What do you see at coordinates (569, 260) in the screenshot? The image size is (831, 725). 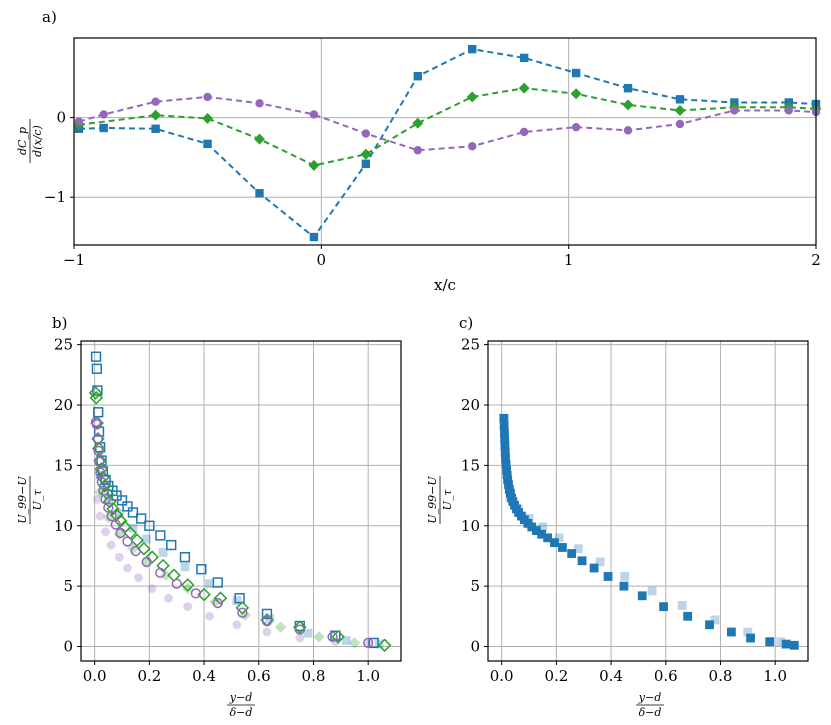 I see `panel-a-xtick-label-2: 1` at bounding box center [569, 260].